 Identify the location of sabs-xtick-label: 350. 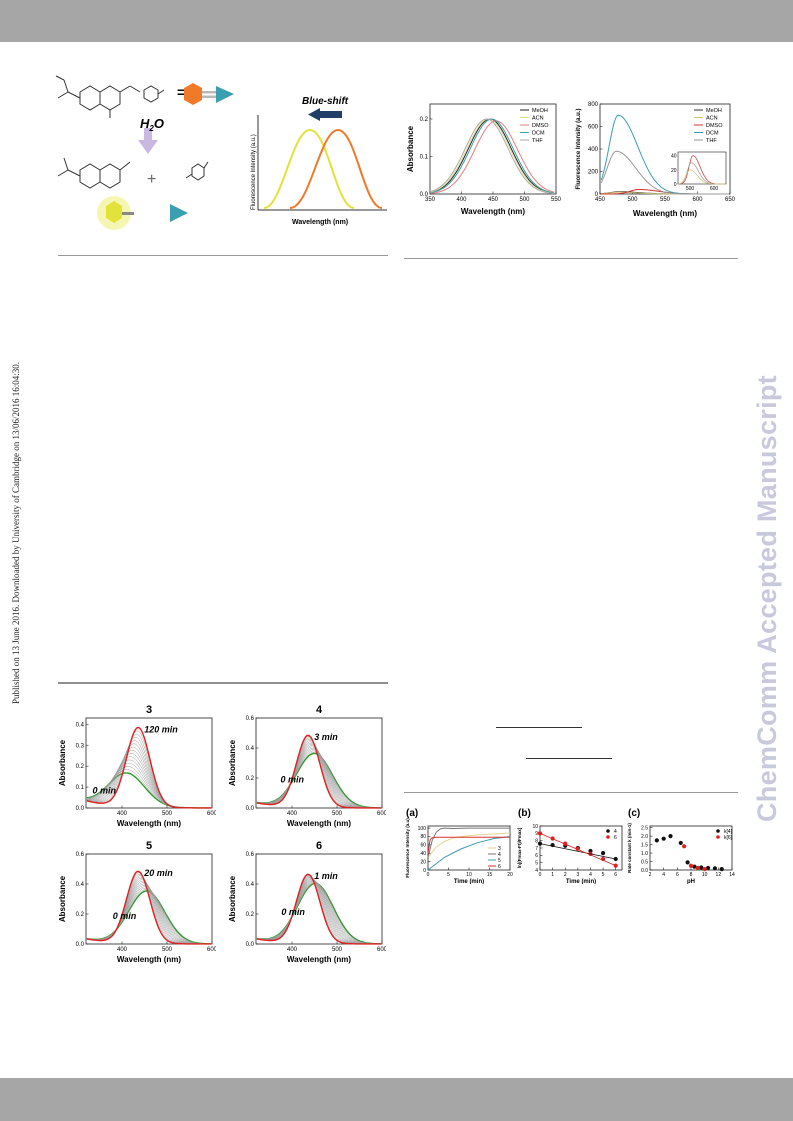
(430, 200).